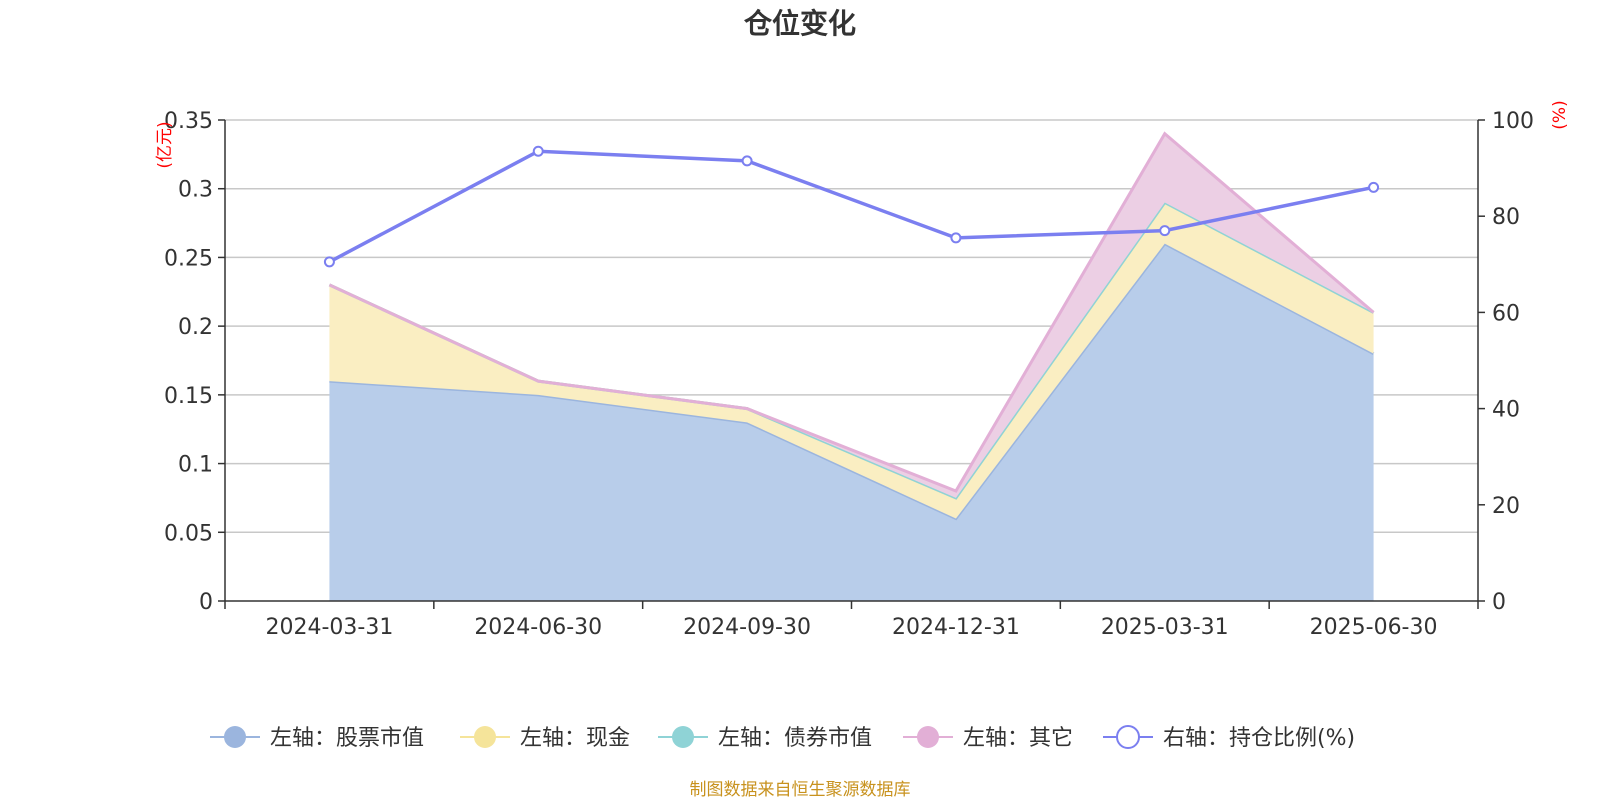 This screenshot has height=800, width=1600. Describe the element at coordinates (206, 602) in the screenshot. I see `left-tick-label: 0` at that location.